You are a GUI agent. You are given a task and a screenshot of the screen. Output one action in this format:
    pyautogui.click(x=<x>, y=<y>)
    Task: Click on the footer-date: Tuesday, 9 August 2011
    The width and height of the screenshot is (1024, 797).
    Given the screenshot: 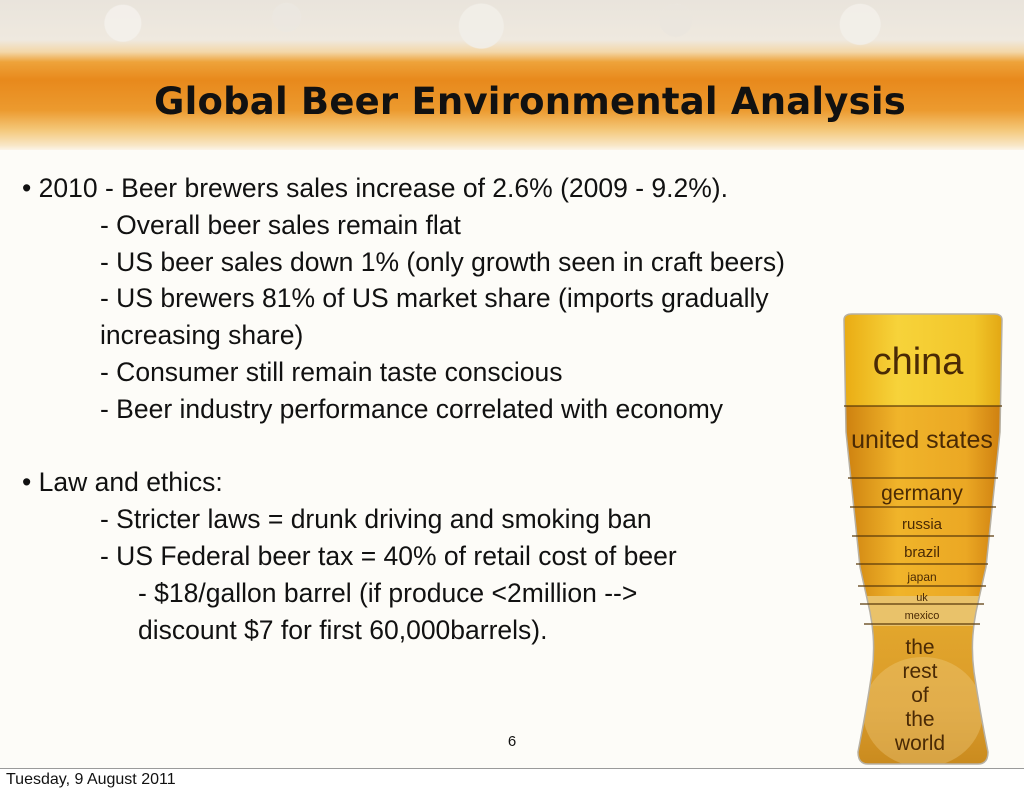 What is the action you would take?
    pyautogui.click(x=91, y=779)
    